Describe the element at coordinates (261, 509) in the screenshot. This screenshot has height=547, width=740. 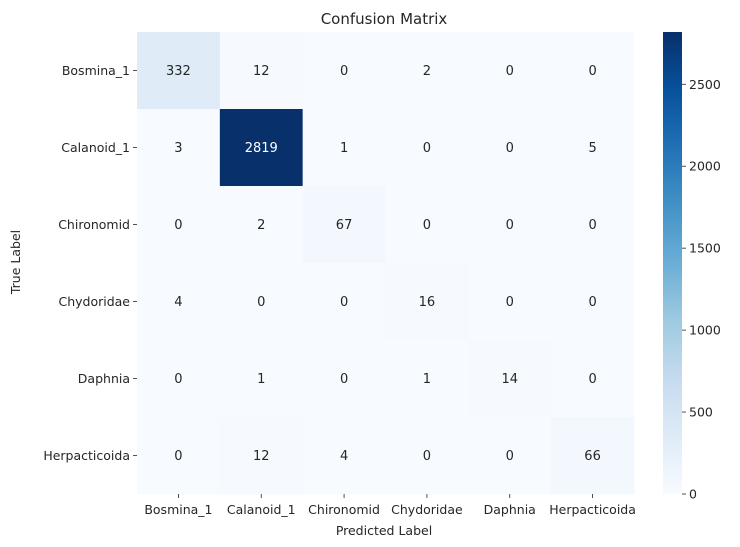
I see `x-tick-label: Calanoid_1` at that location.